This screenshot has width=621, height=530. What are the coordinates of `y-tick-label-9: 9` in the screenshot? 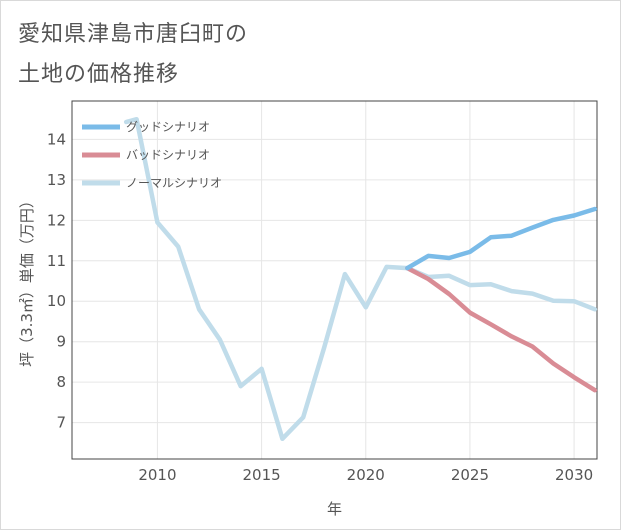 It's located at (61, 342).